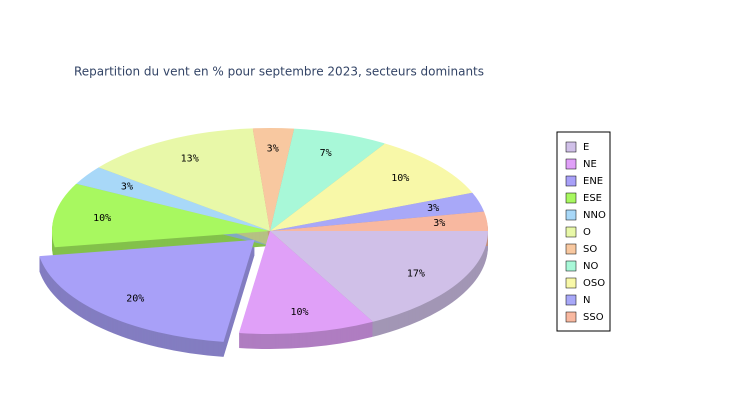 The image size is (750, 400). Describe the element at coordinates (587, 232) in the screenshot. I see `legend-label: O` at that location.